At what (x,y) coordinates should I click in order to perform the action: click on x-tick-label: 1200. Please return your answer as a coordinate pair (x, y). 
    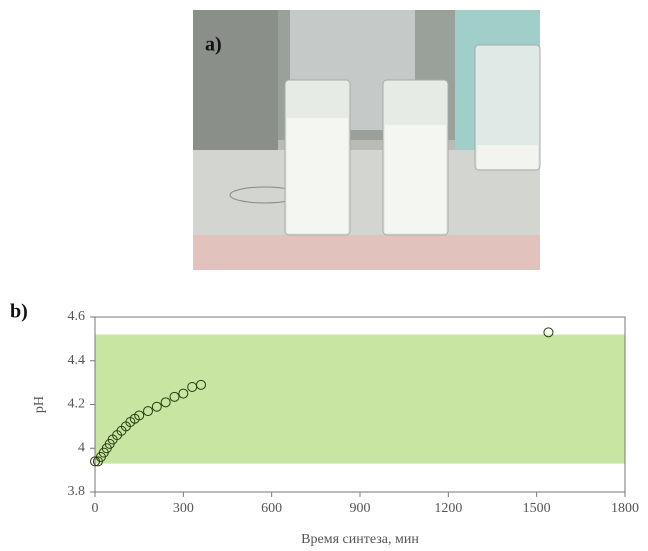
    Looking at the image, I should click on (448, 508).